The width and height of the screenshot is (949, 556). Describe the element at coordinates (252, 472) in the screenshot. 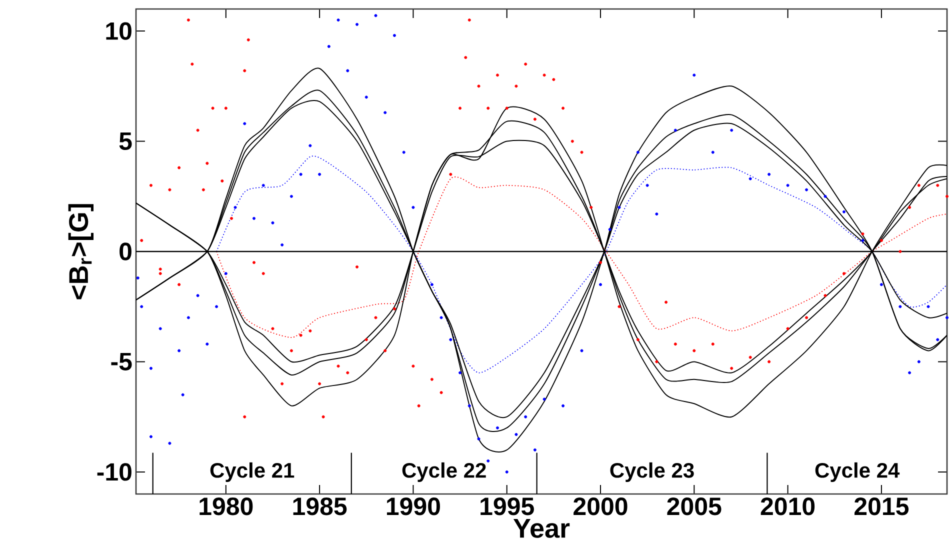

I see `annotation: Cycle 21` at that location.